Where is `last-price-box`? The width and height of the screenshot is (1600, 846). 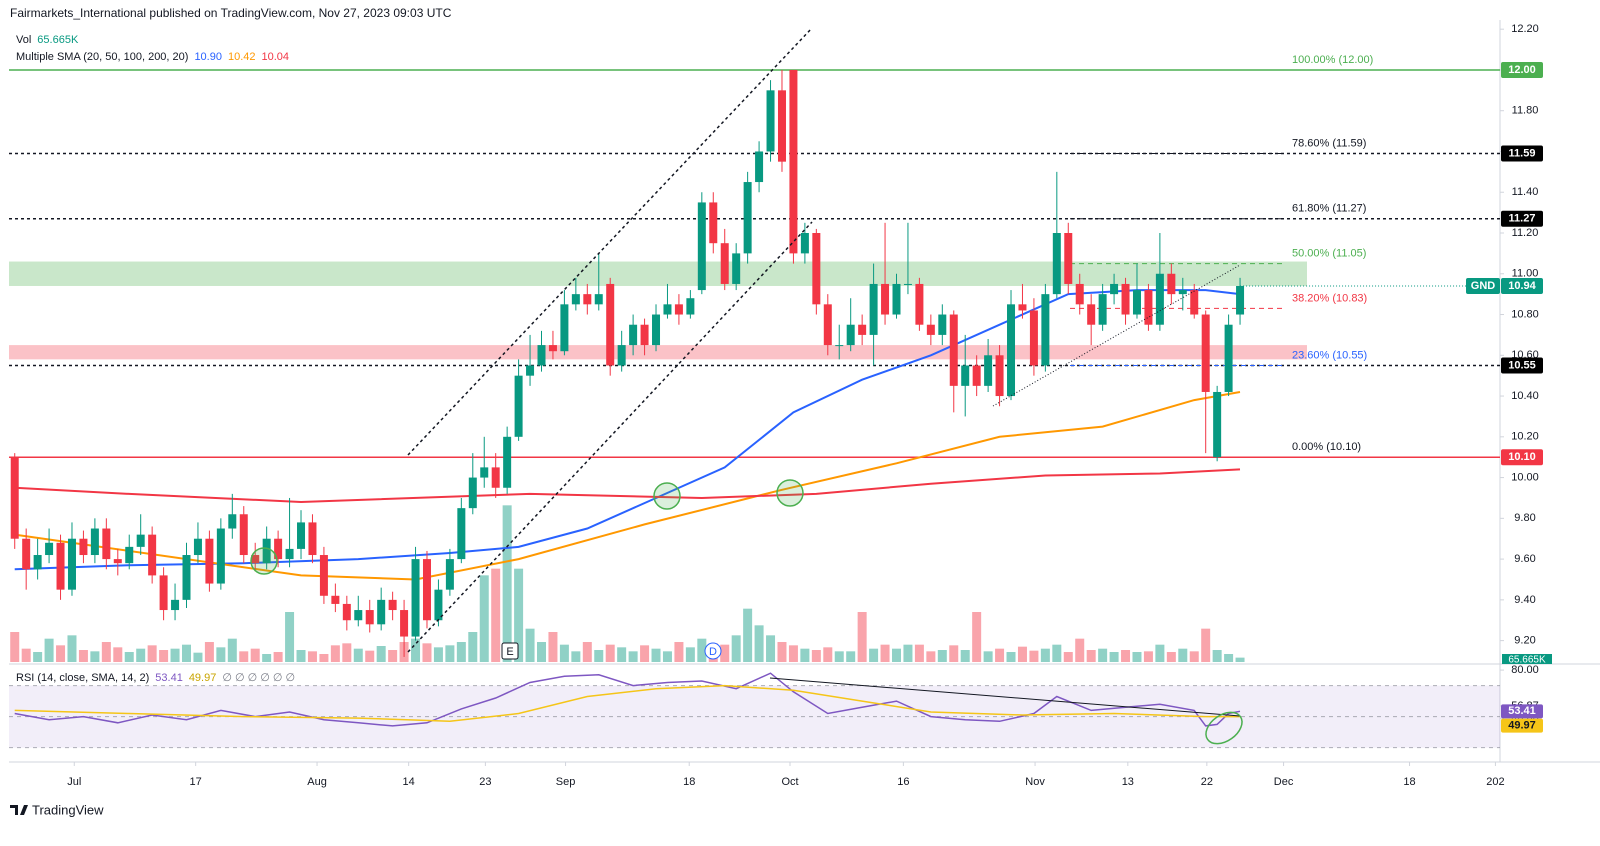 last-price-box is located at coordinates (1522, 285).